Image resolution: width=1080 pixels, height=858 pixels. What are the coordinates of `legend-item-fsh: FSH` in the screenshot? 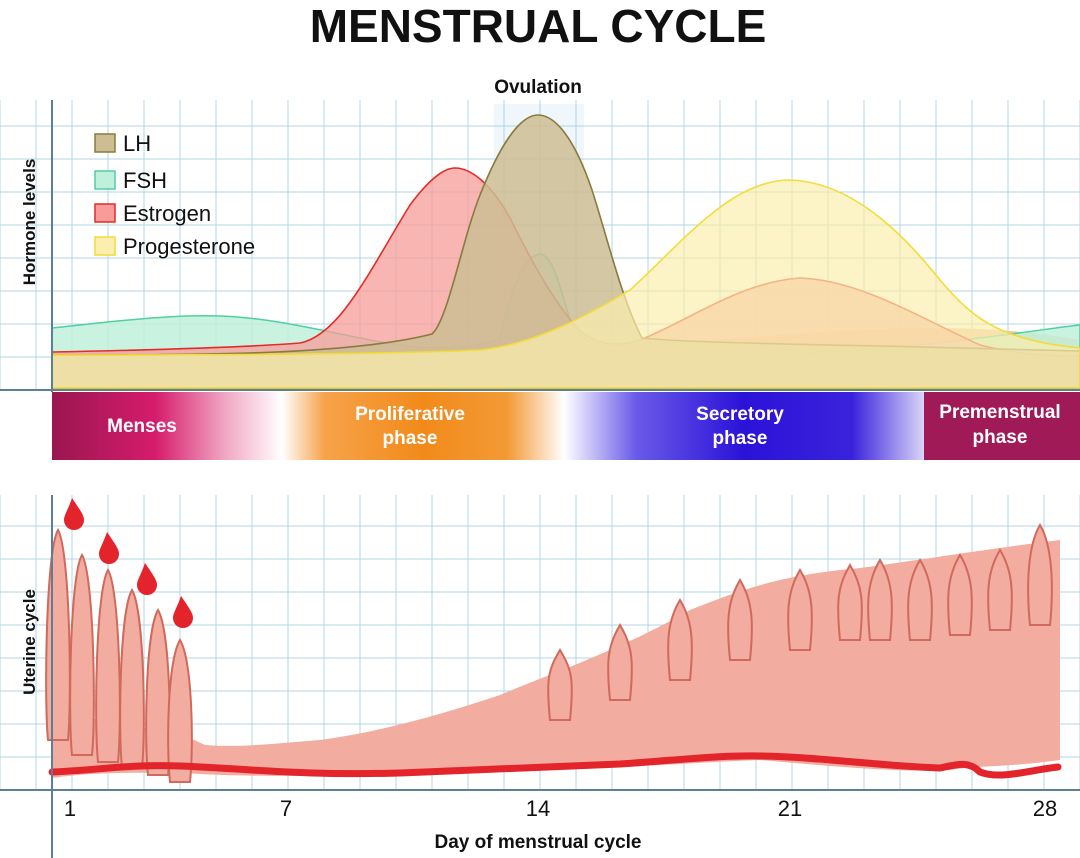 It's located at (130, 180).